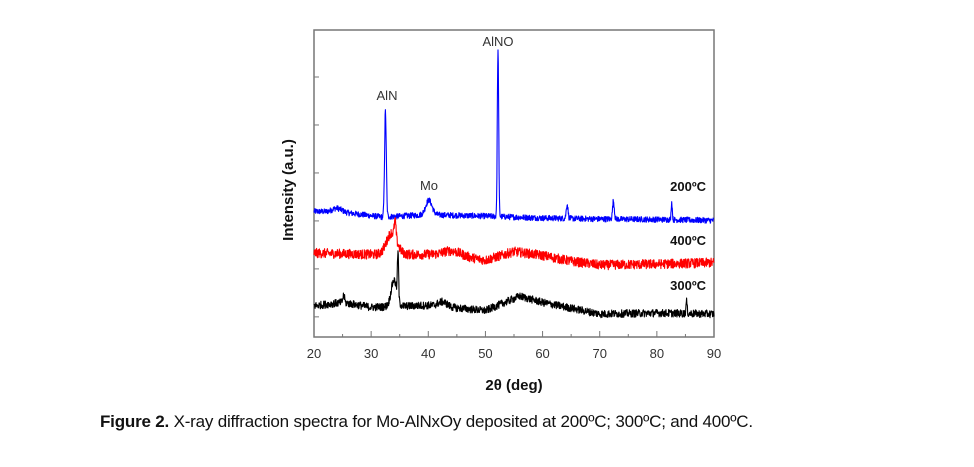  Describe the element at coordinates (513, 385) in the screenshot. I see `x-axis-label: 2θ (deg)` at that location.